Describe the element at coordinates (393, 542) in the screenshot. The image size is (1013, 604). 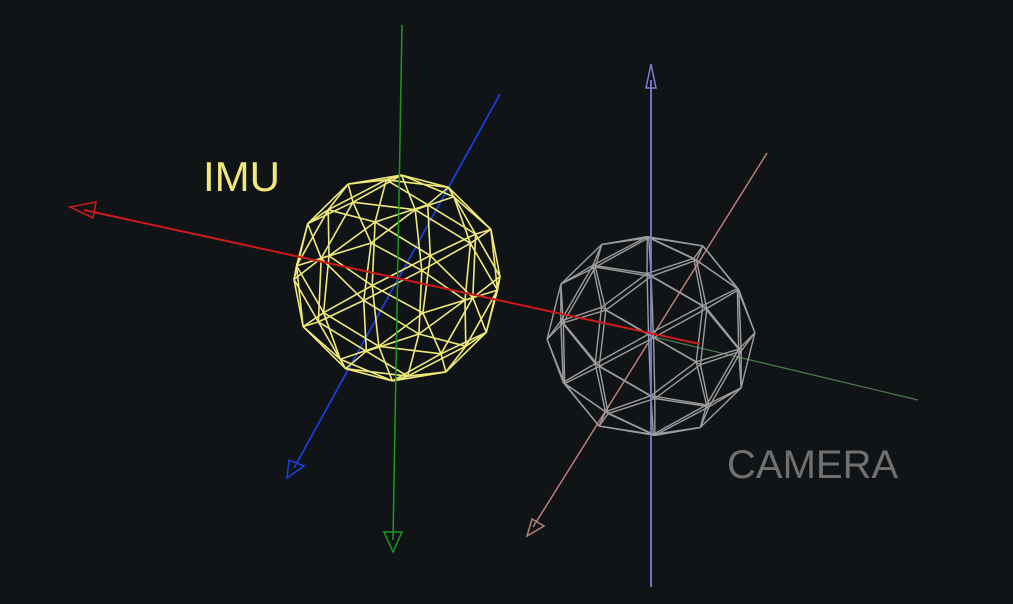
I see `imu-y-arrowhead` at that location.